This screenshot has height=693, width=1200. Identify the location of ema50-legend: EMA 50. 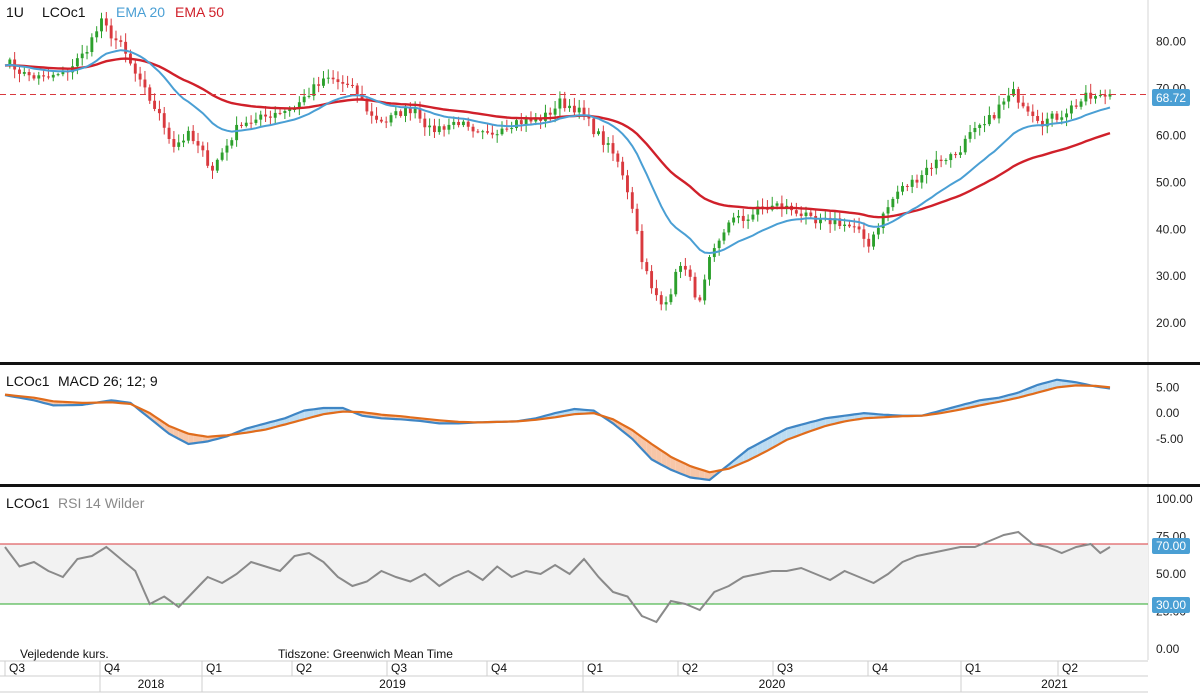
(199, 12).